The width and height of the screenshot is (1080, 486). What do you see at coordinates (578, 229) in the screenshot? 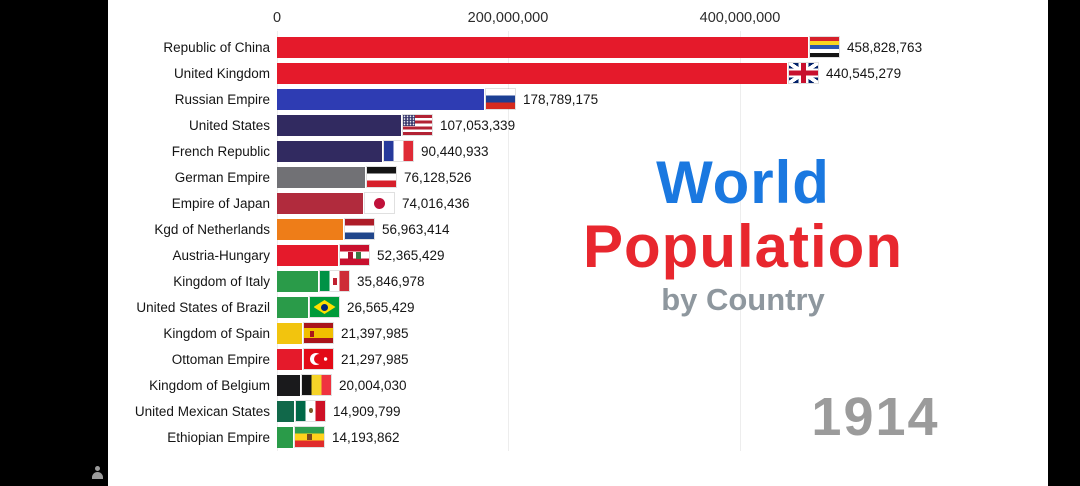
I see `bar-row: Kgd of Netherlands 56,963,414` at bounding box center [578, 229].